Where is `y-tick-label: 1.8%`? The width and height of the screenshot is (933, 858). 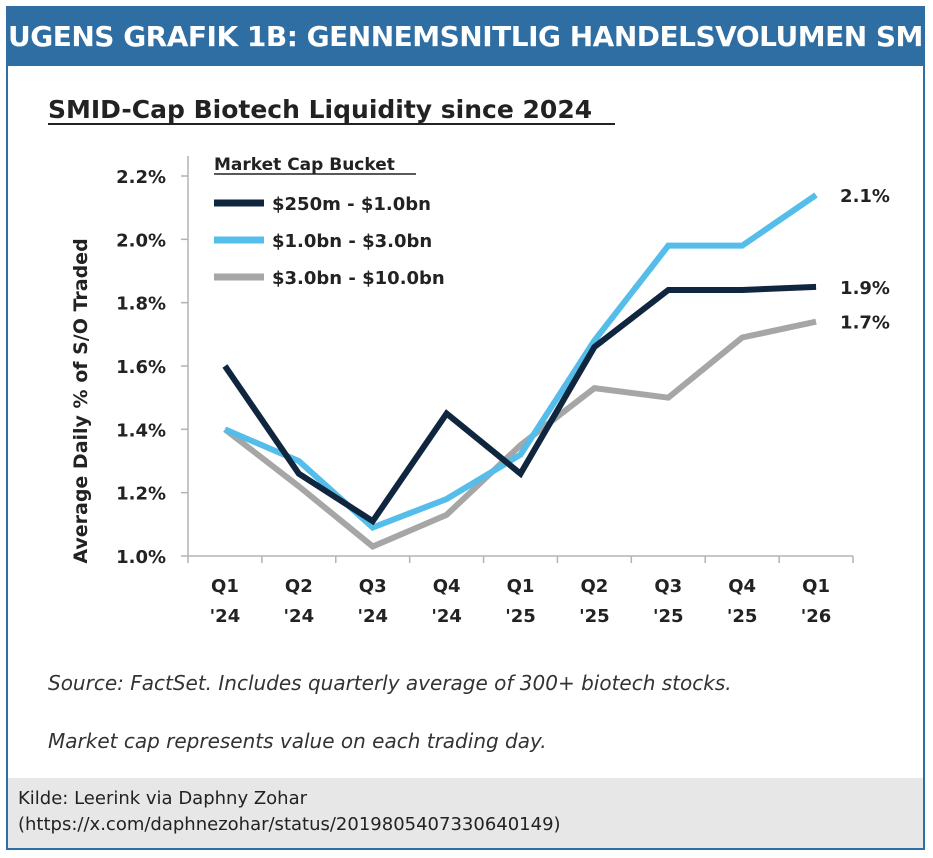
y-tick-label: 1.8% is located at coordinates (141, 304).